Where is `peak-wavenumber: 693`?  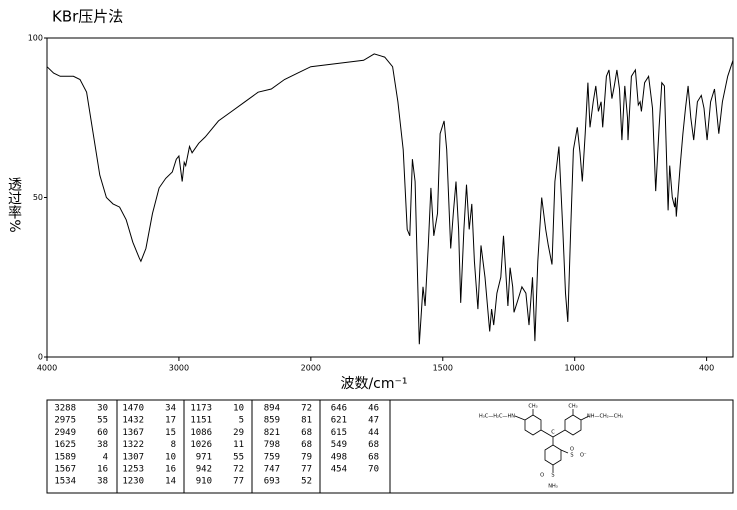 peak-wavenumber: 693 is located at coordinates (272, 482).